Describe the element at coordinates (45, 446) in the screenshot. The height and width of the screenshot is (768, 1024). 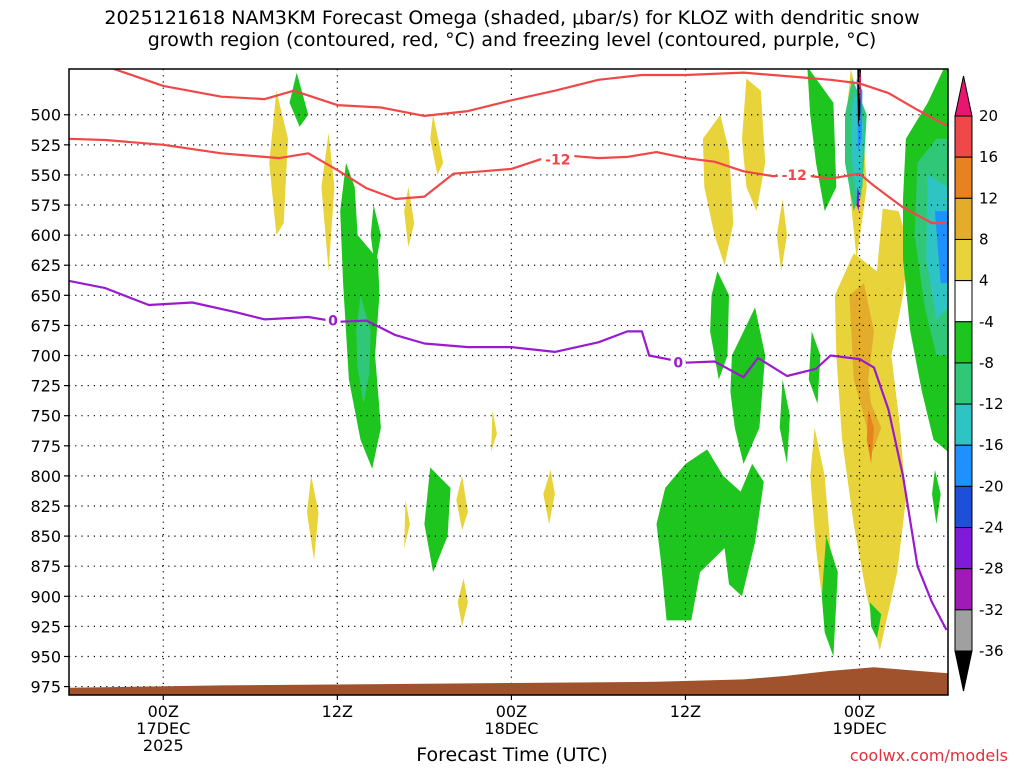
I see `y-tick-label-775: 775` at that location.